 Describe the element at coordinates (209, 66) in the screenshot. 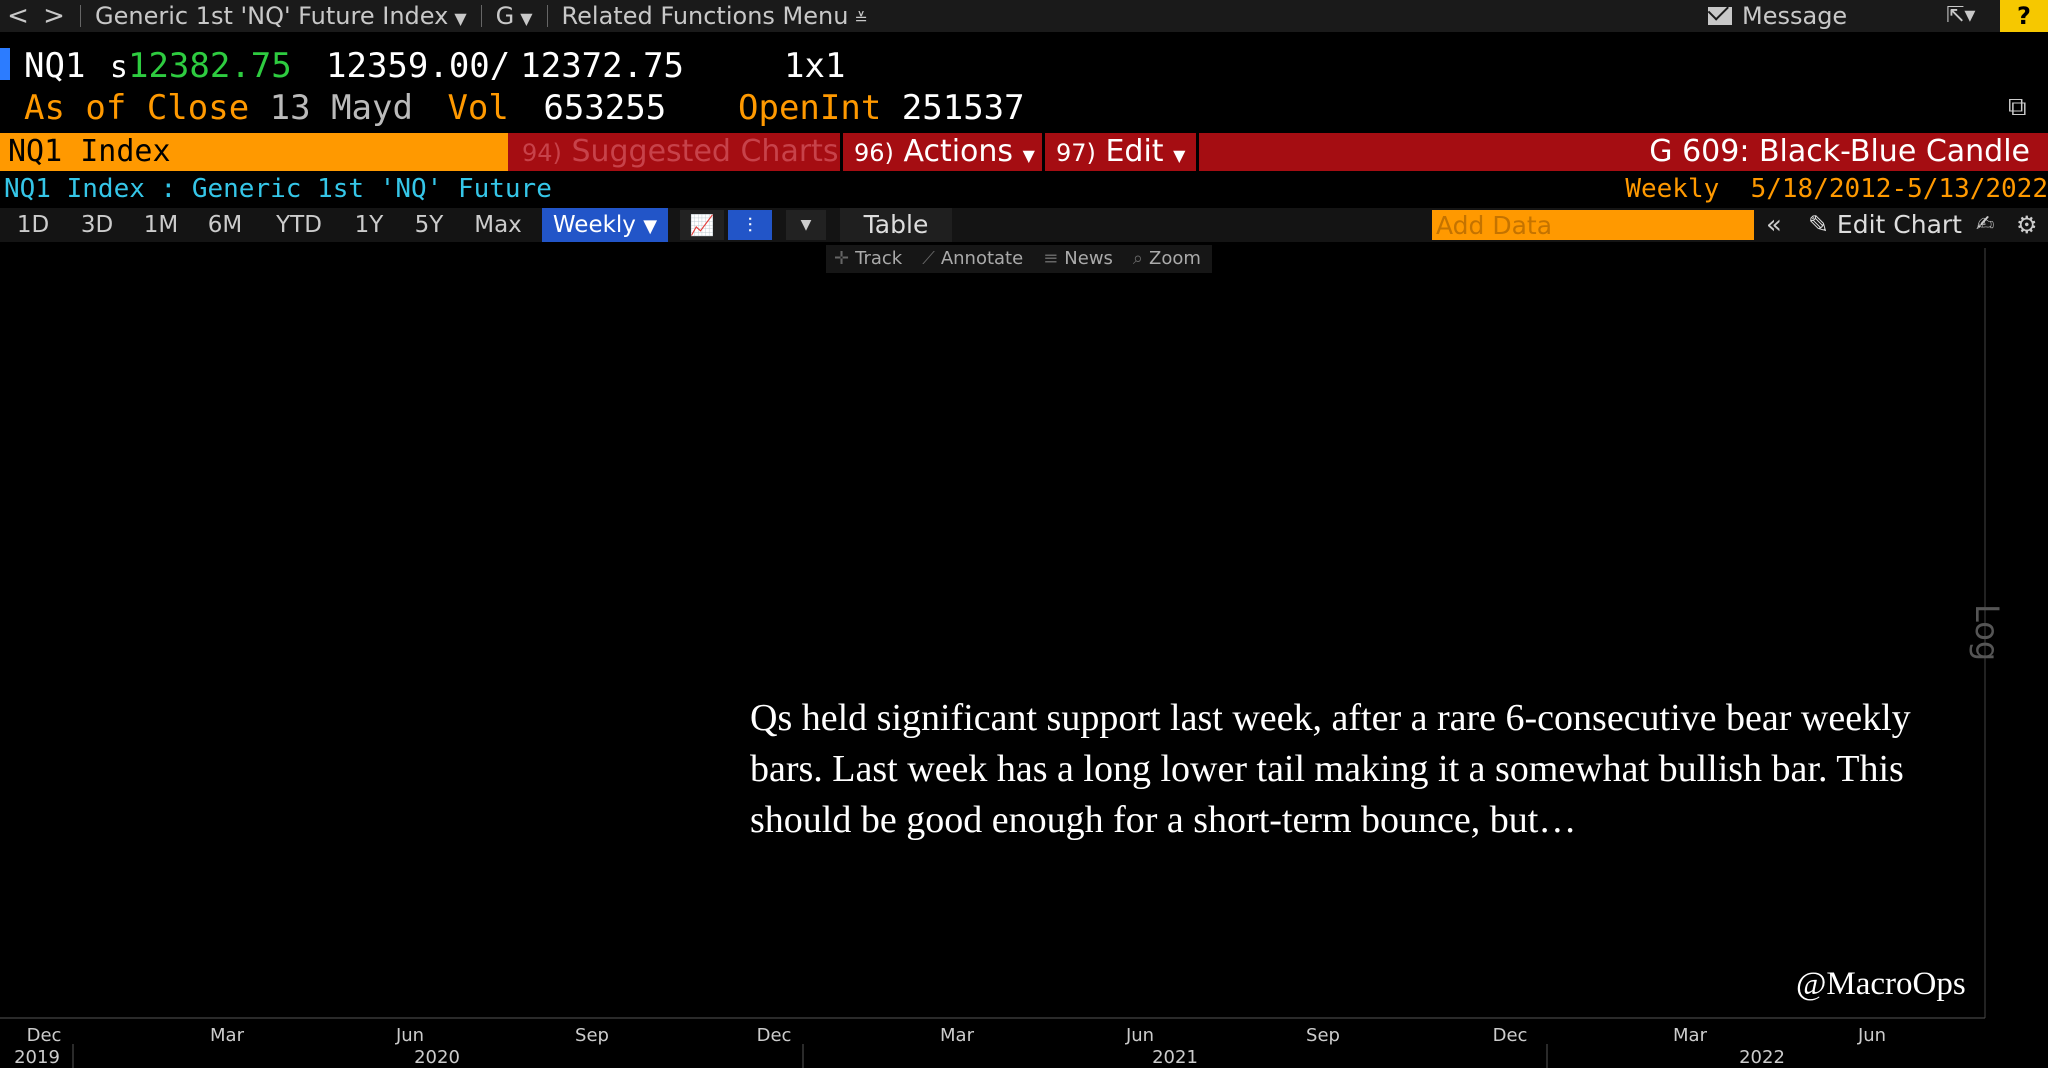

I see `last-price: 12382.75` at that location.